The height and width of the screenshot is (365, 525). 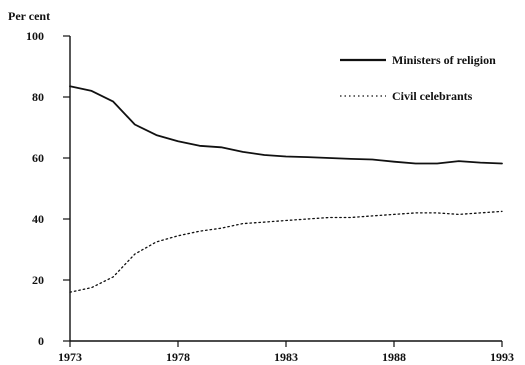 What do you see at coordinates (394, 357) in the screenshot?
I see `x-tick-label: 1988` at bounding box center [394, 357].